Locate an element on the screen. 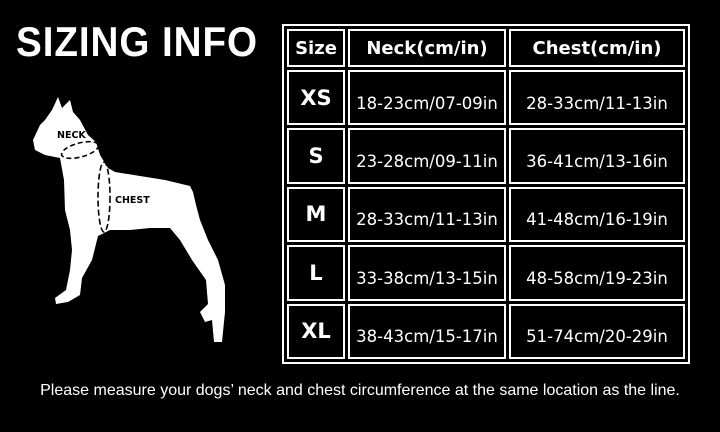 The image size is (720, 432). chest-cell: 51-74cm/20-29in is located at coordinates (597, 331).